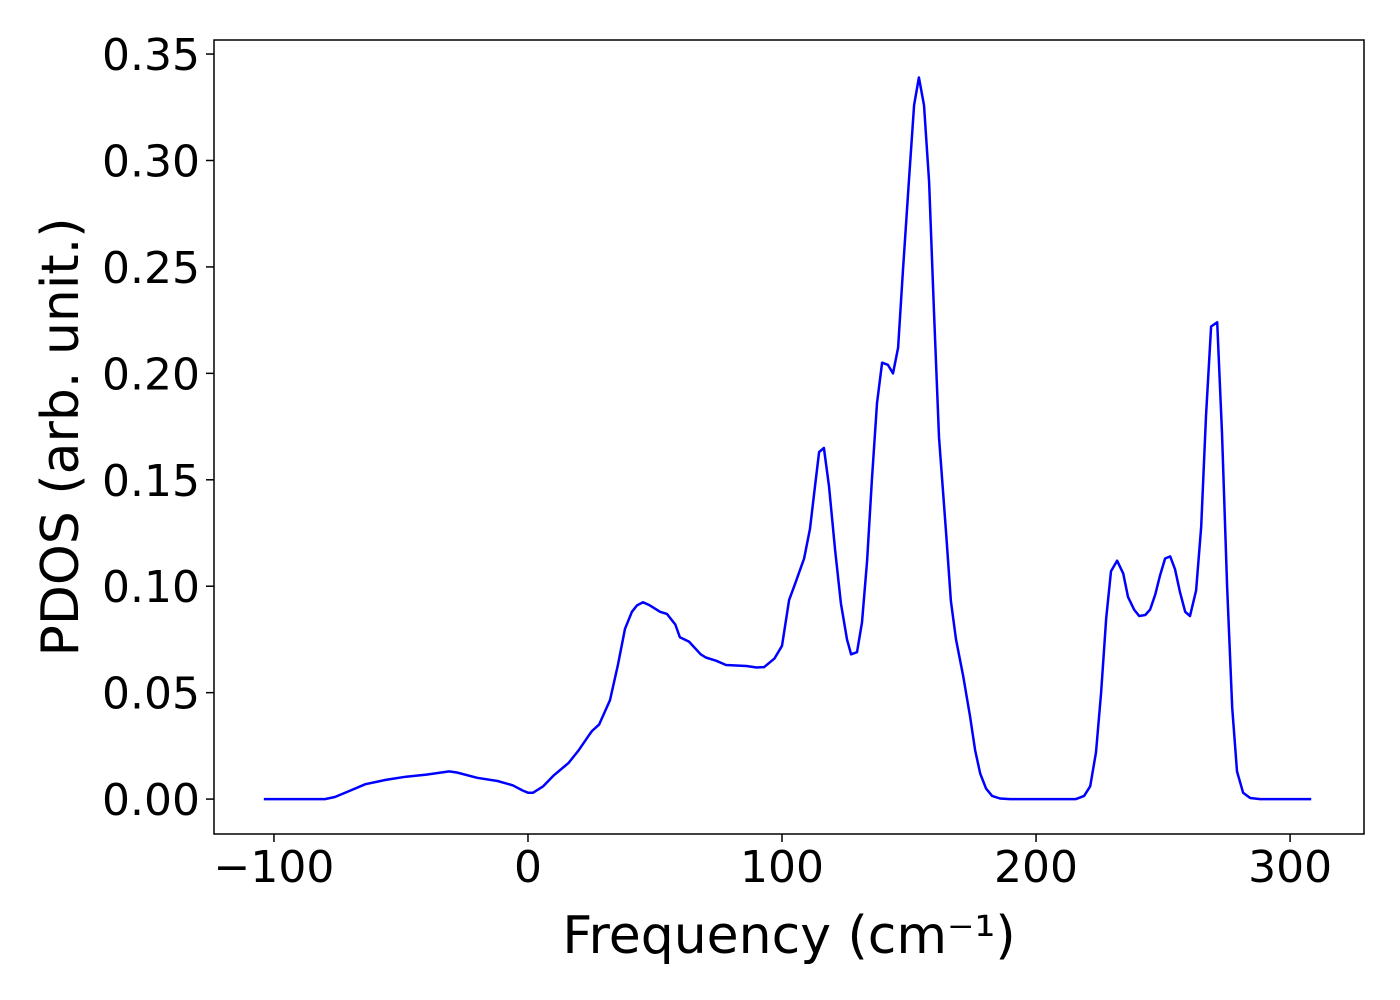 This screenshot has height=1000, width=1400. I want to click on y-axis-label: PDOS (arb. unit.), so click(61, 436).